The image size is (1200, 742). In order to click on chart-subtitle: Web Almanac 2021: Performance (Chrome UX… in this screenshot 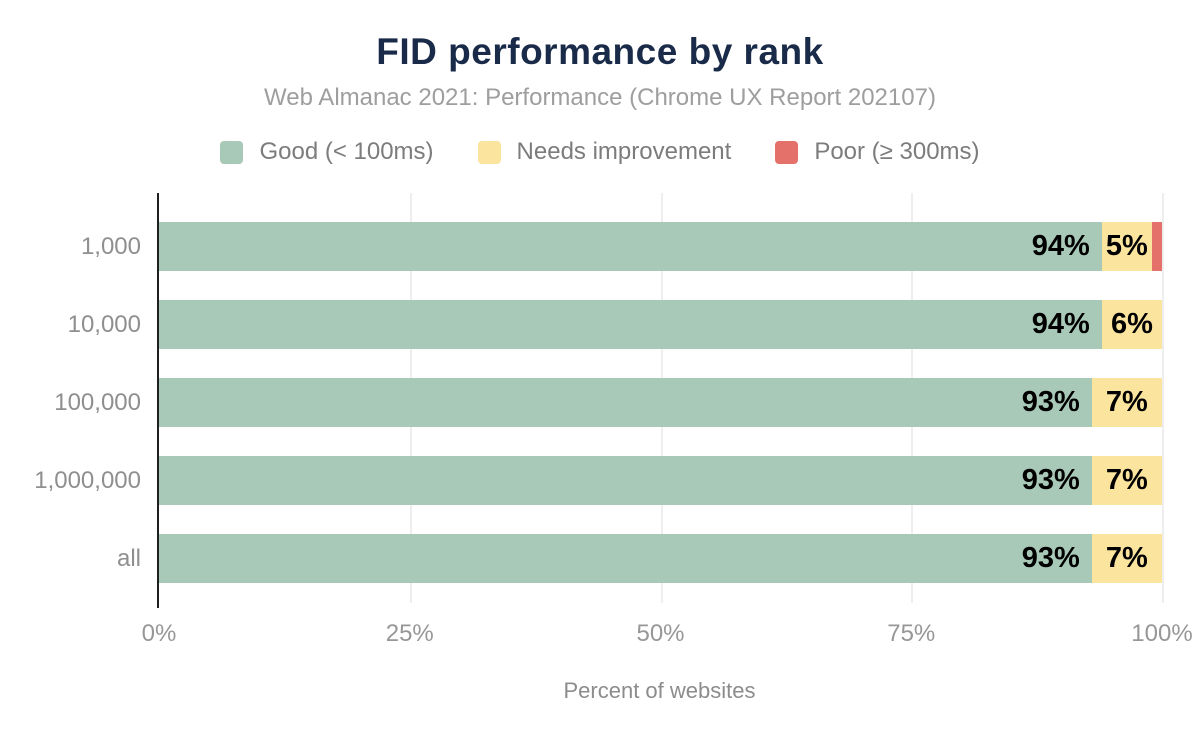, I will do `click(600, 97)`.